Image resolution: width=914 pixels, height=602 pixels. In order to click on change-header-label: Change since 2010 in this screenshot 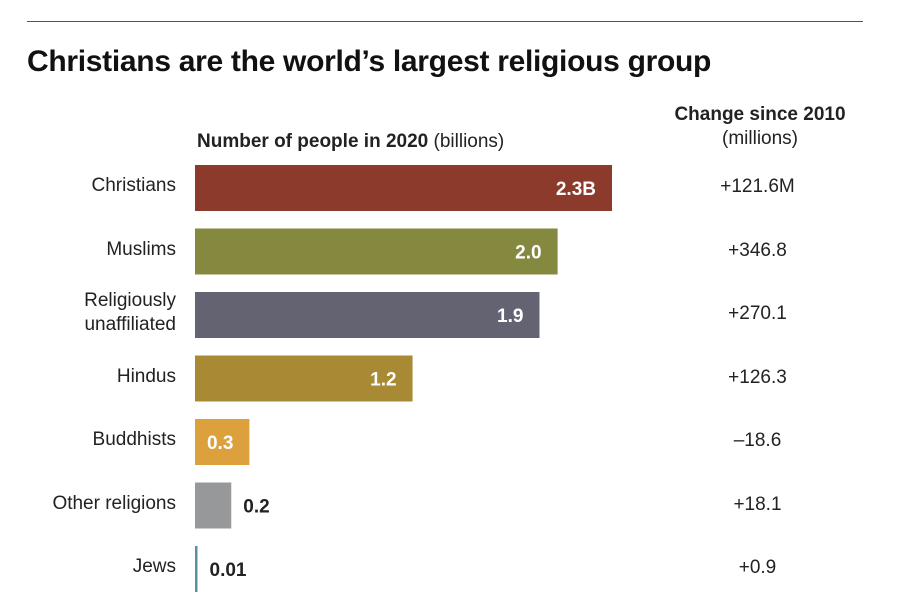, I will do `click(760, 114)`.